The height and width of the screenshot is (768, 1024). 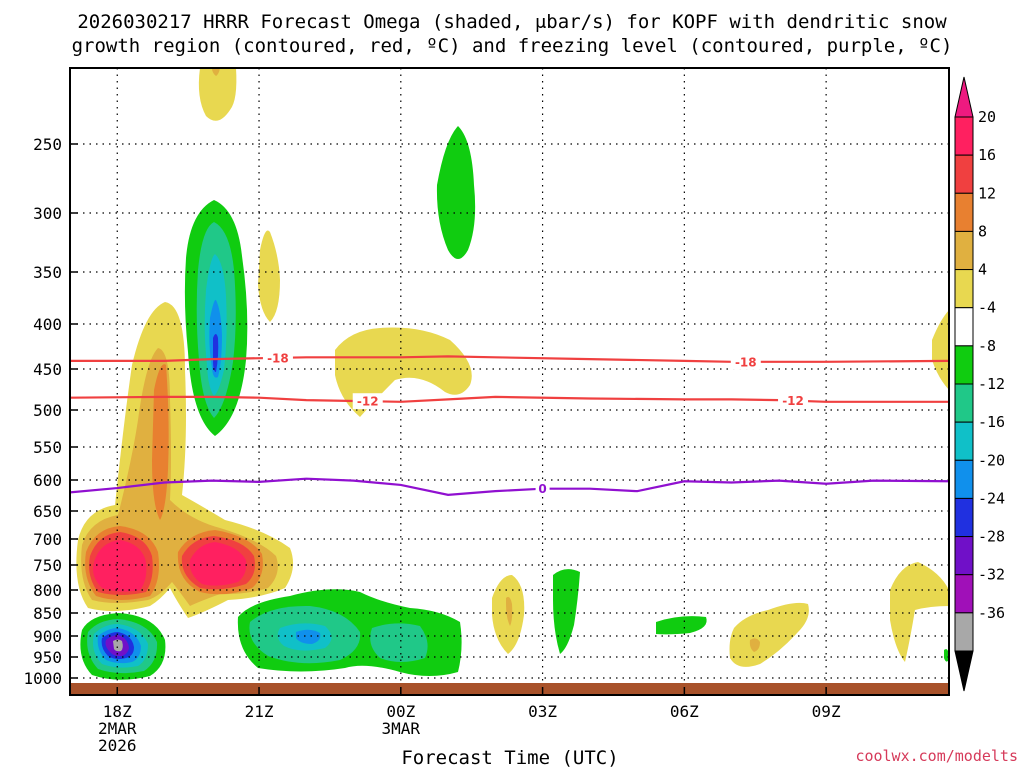 What do you see at coordinates (47, 369) in the screenshot?
I see `y-tick-label-450: 450` at bounding box center [47, 369].